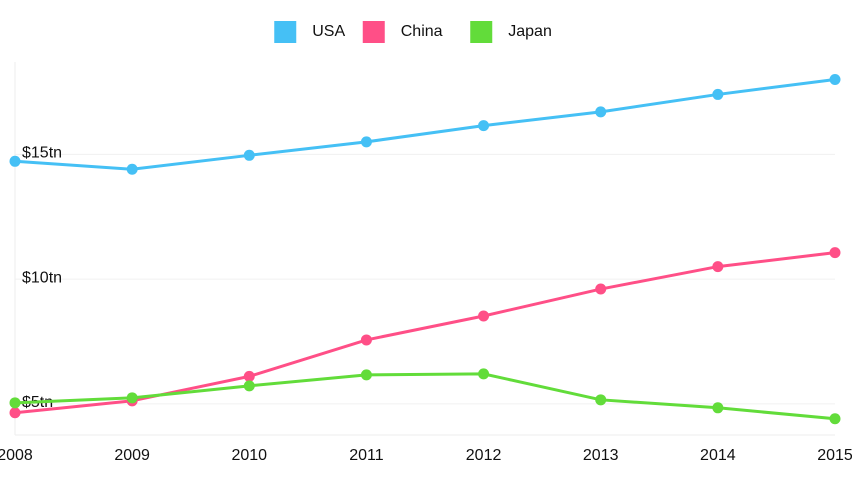 The width and height of the screenshot is (852, 480). I want to click on legend-label: USA, so click(328, 31).